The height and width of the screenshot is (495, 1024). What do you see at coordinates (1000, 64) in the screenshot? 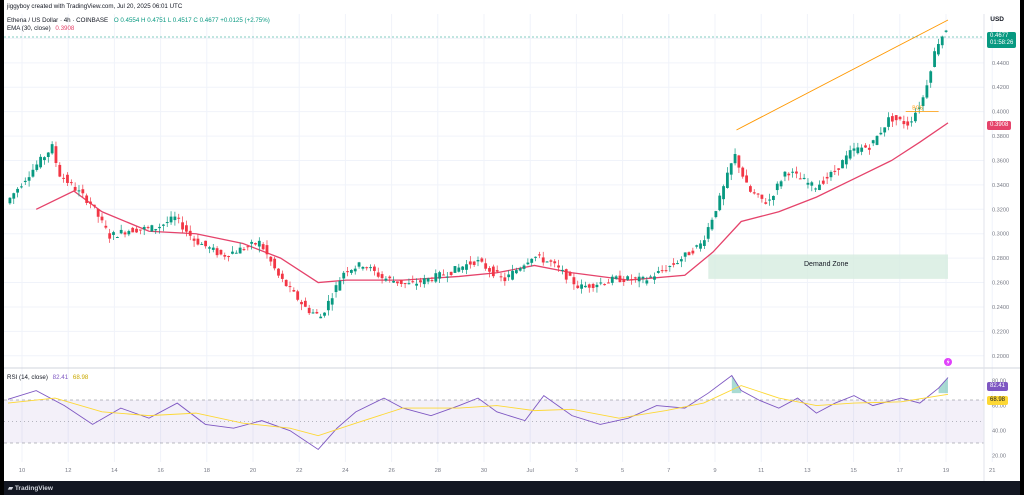
I see `price-tick-label: 0.4400` at bounding box center [1000, 64].